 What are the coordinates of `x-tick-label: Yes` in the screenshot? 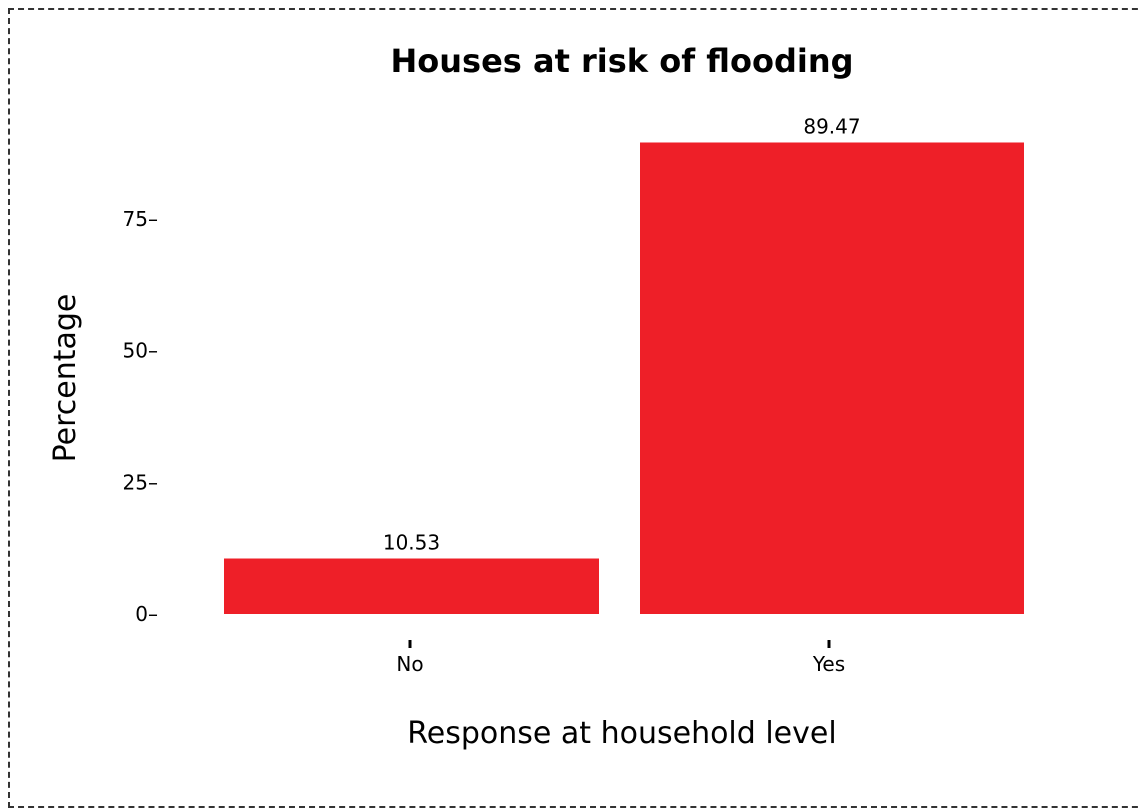 It's located at (828, 664).